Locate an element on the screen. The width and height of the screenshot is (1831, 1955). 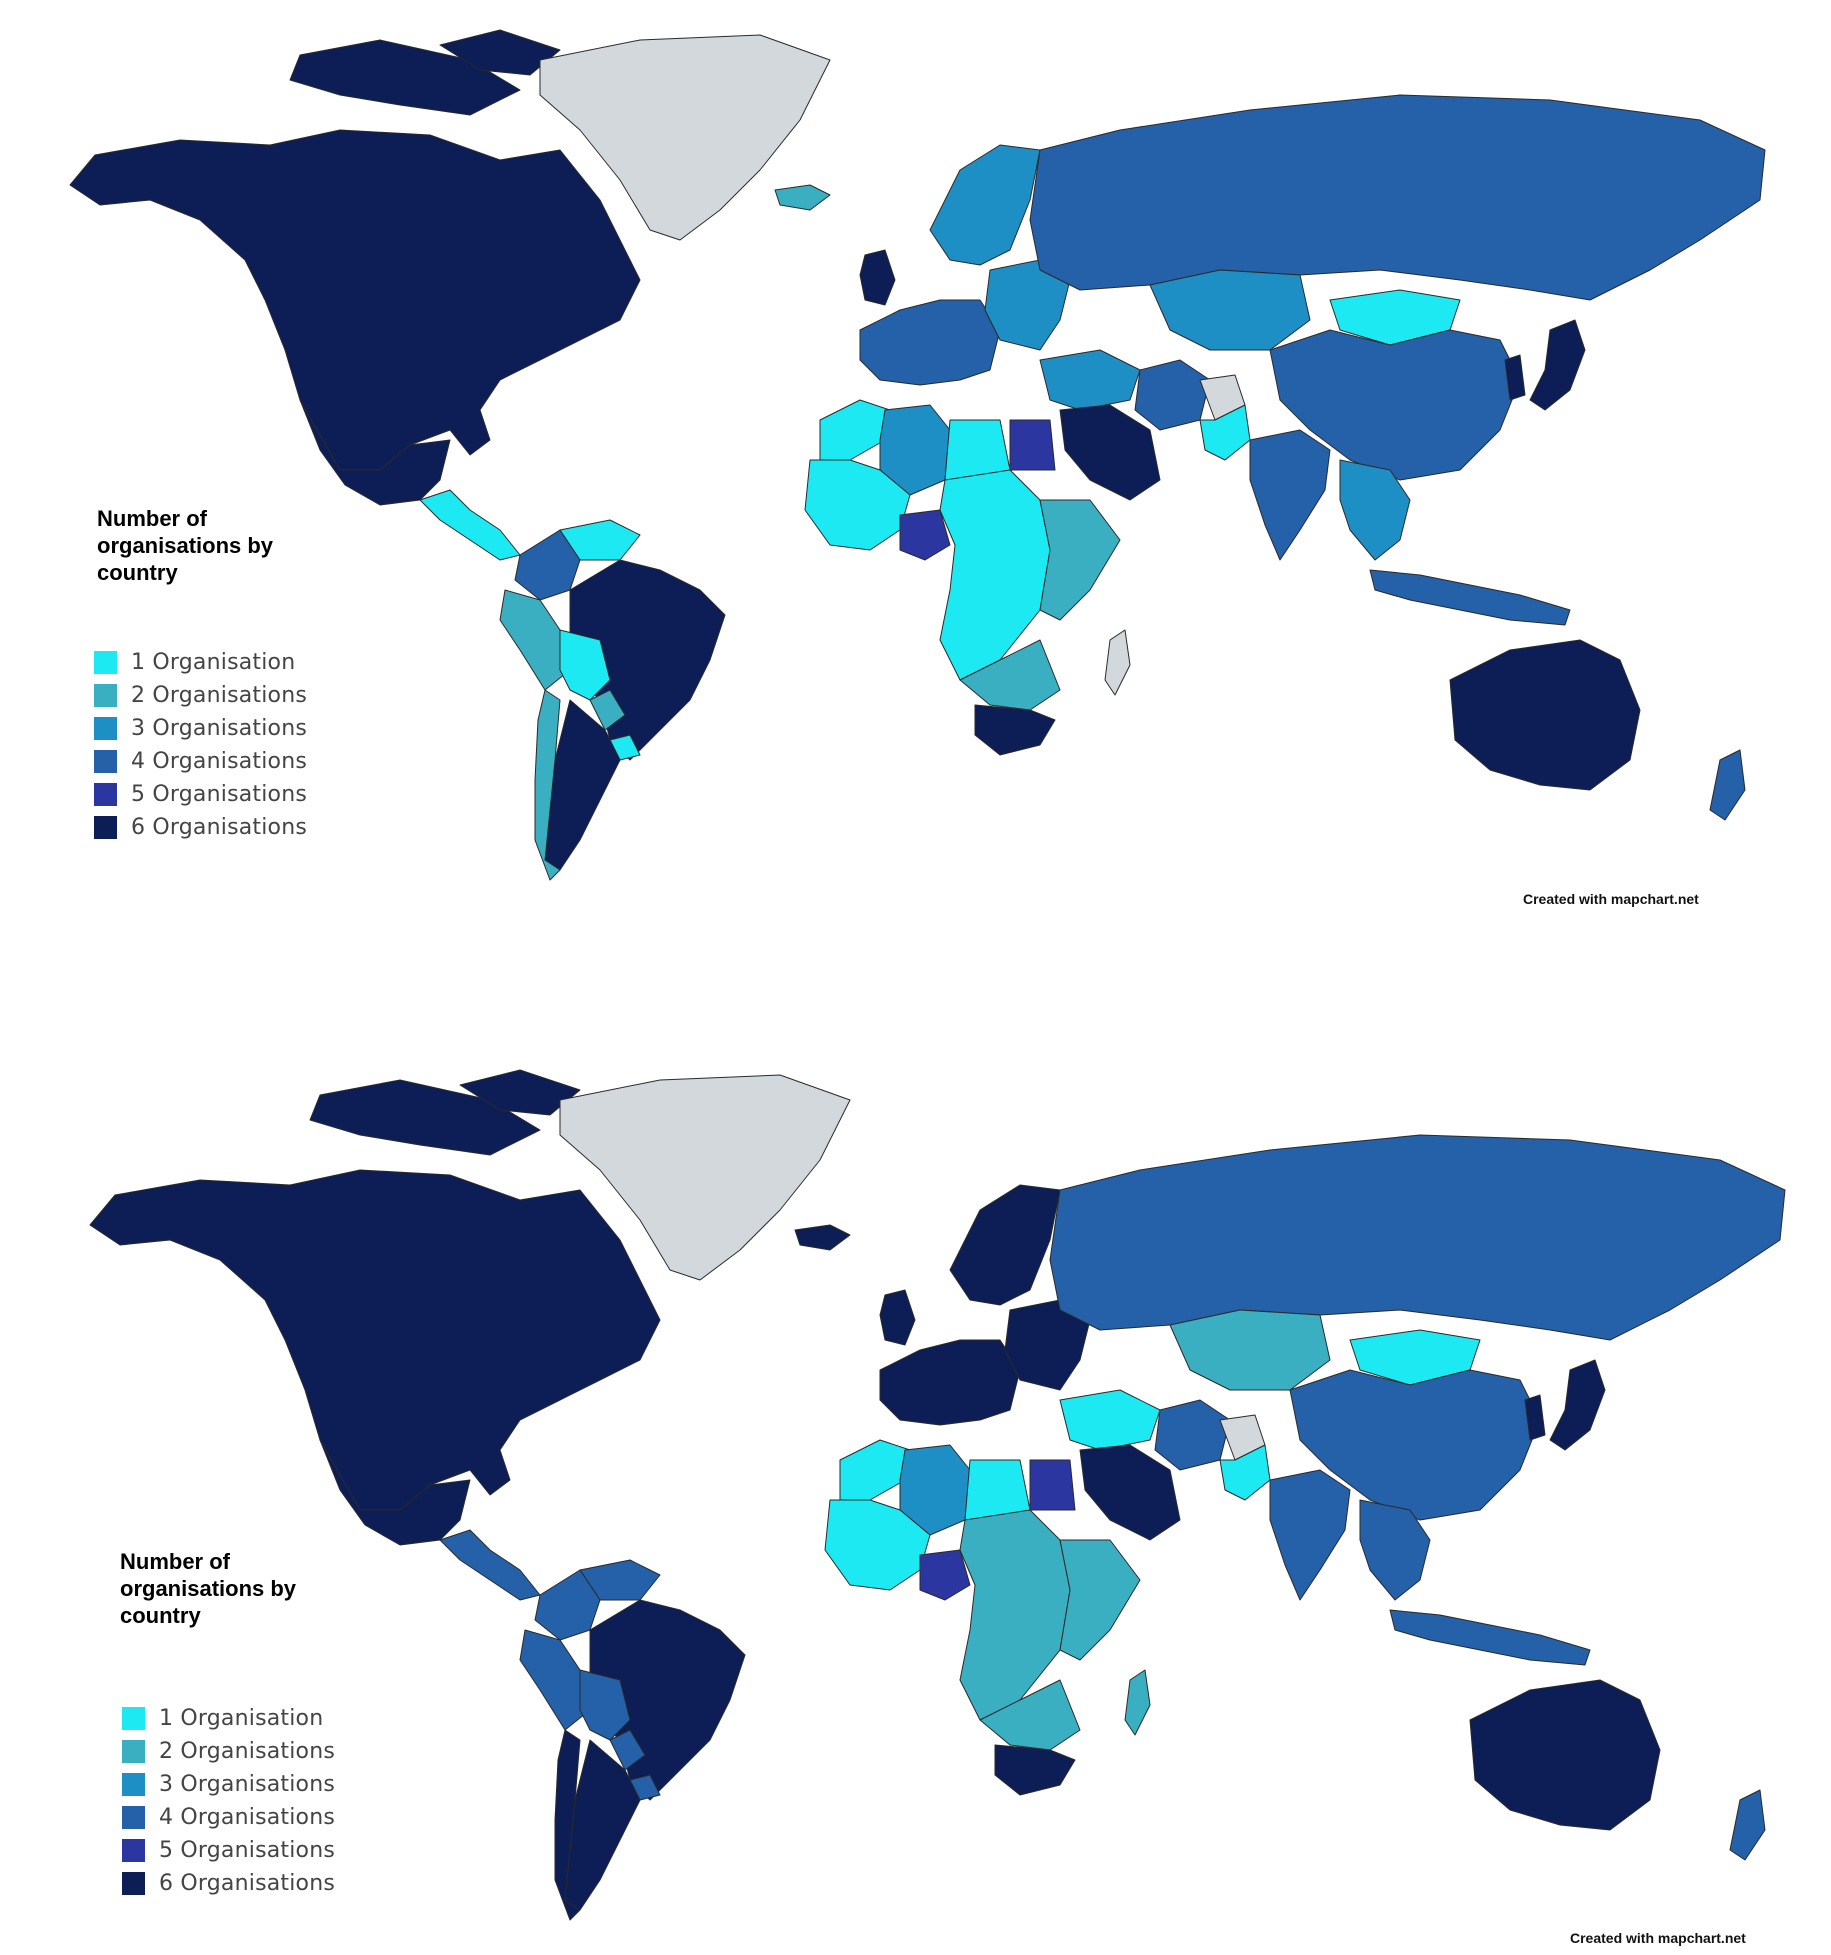
region-middle_east is located at coordinates (1110, 1420).